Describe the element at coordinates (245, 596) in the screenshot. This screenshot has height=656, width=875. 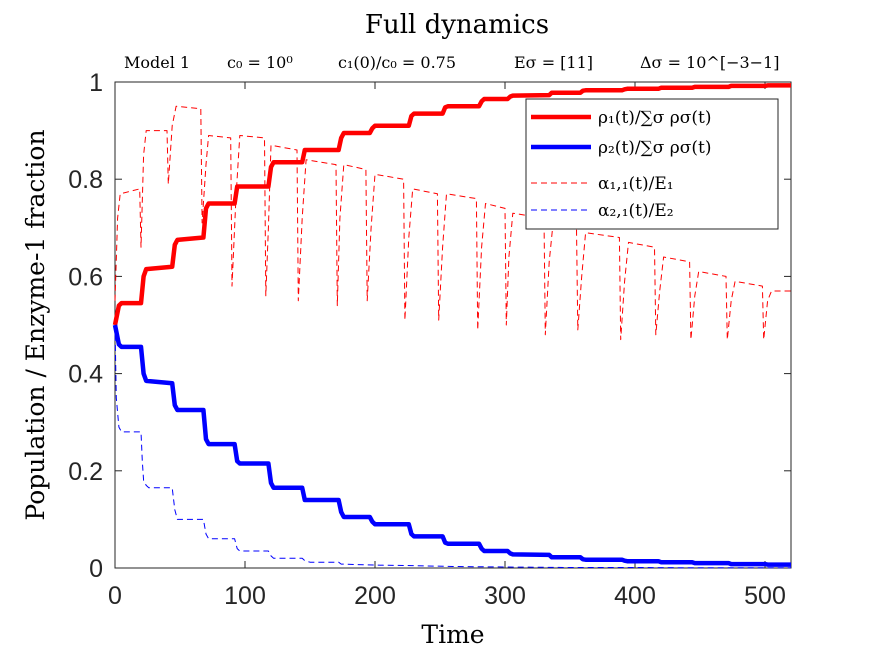
I see `x-tick-label: 100` at that location.